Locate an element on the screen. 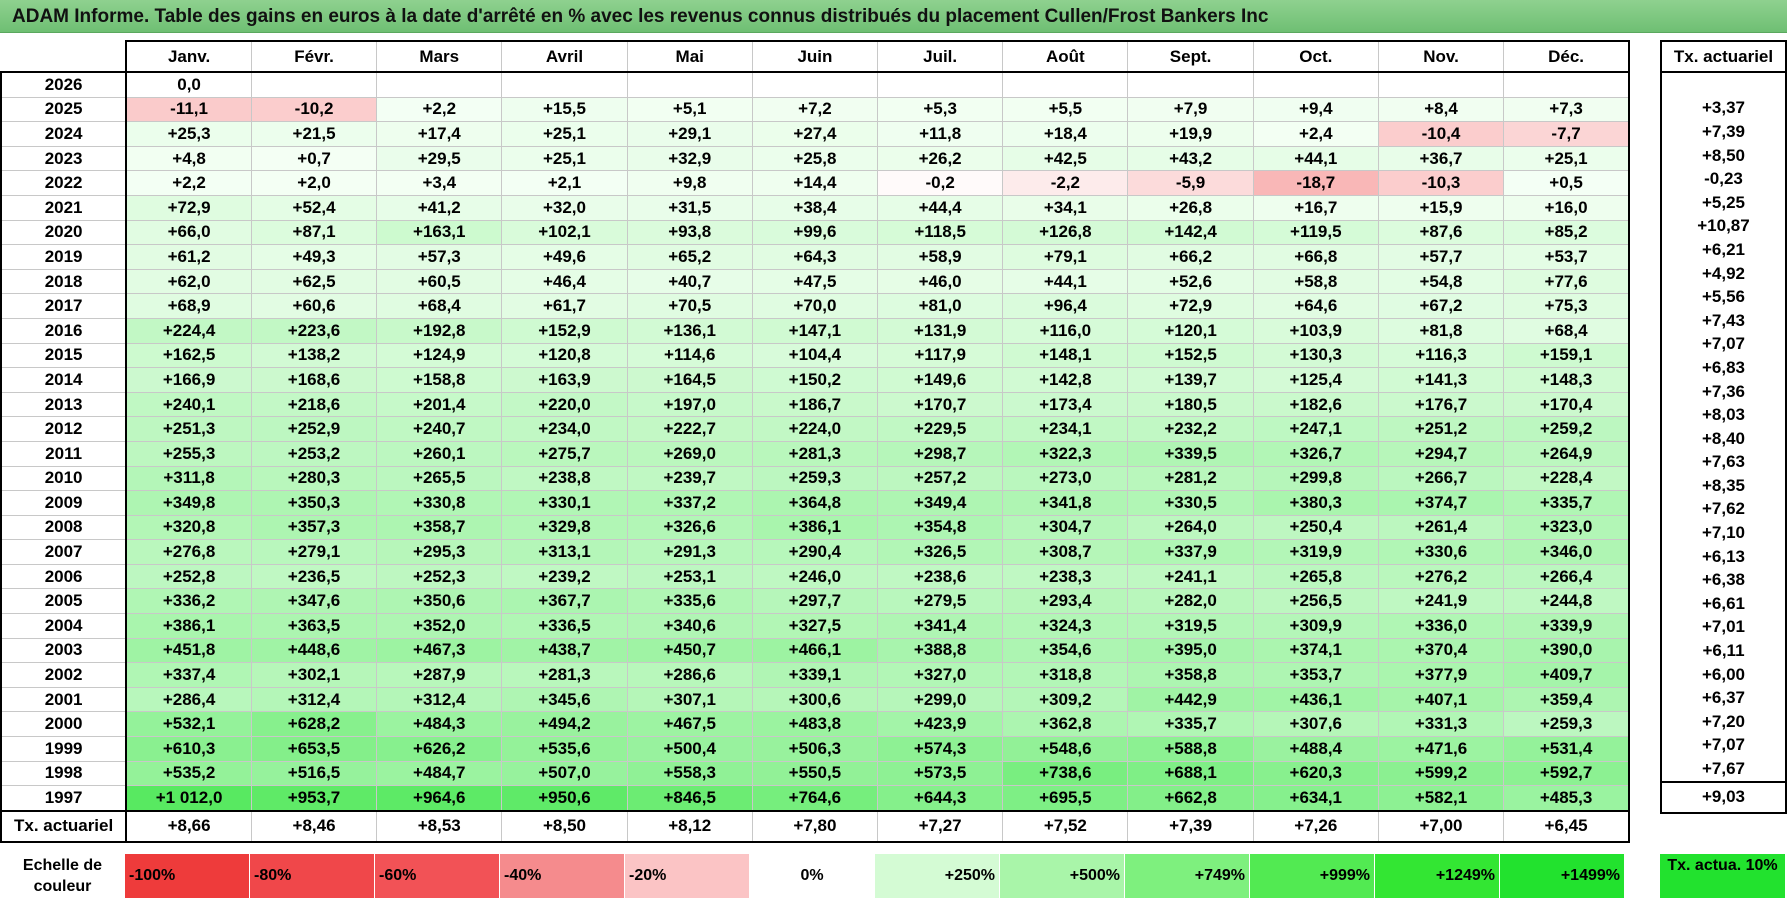  gain-cell: +341,8 is located at coordinates (1065, 503).